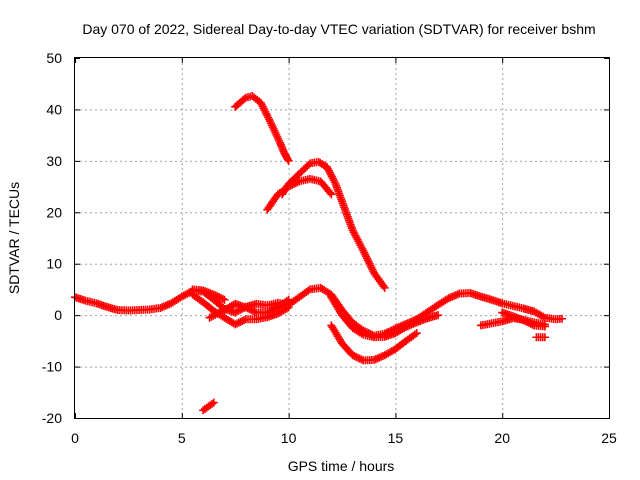 The image size is (640, 480). What do you see at coordinates (54, 58) in the screenshot?
I see `y-tick-label: 50` at bounding box center [54, 58].